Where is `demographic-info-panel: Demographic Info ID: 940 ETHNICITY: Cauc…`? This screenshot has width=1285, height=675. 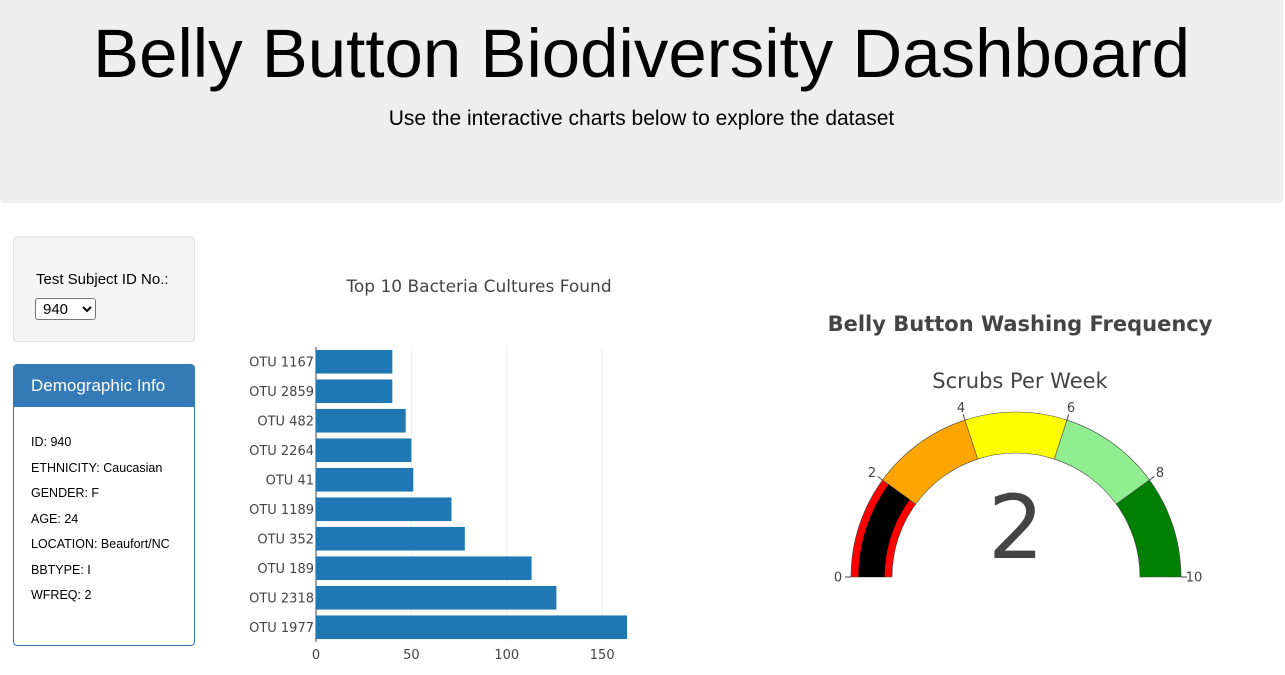 demographic-info-panel: Demographic Info ID: 940 ETHNICITY: Cauc… is located at coordinates (104, 505).